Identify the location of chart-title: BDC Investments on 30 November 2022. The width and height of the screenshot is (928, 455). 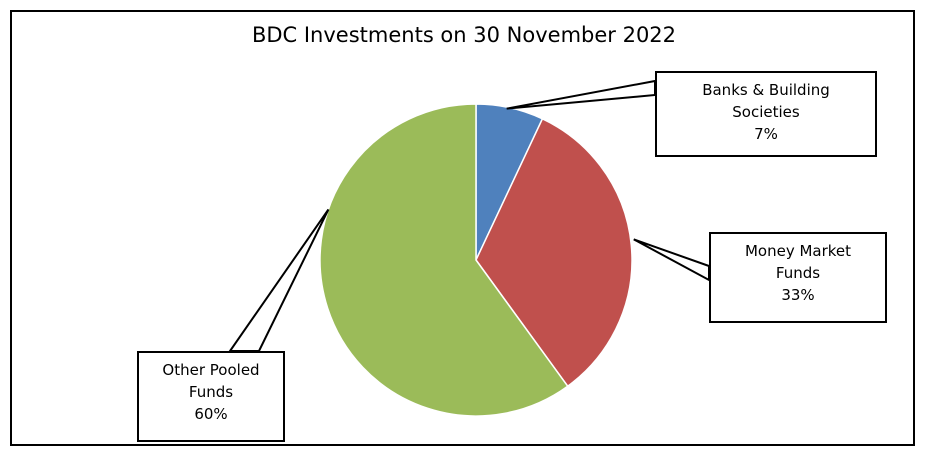
(464, 35).